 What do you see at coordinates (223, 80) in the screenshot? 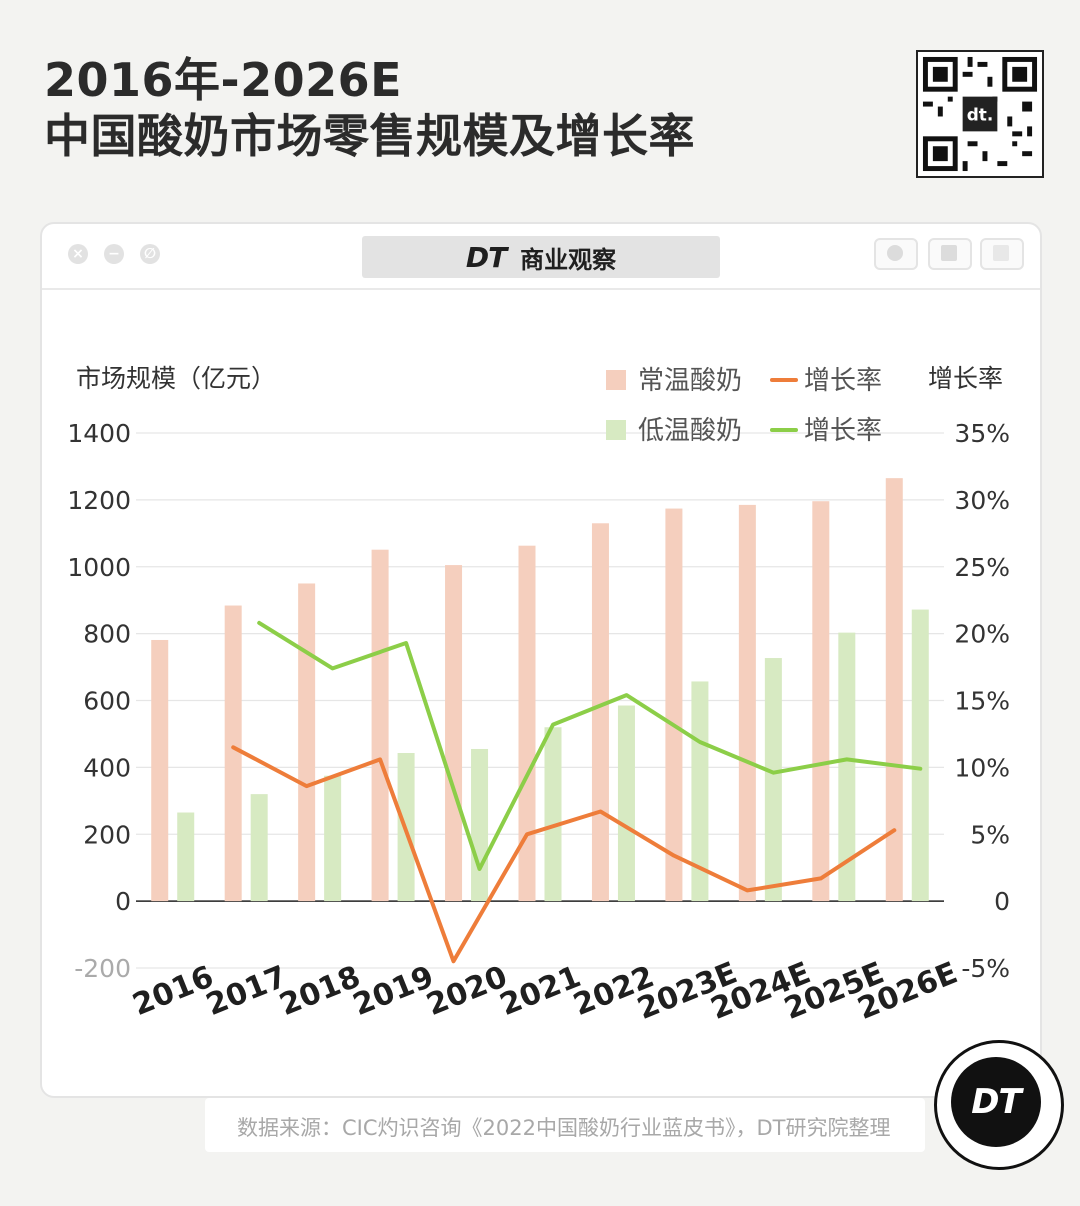
I see `title-line-1: 2016年-2026E` at bounding box center [223, 80].